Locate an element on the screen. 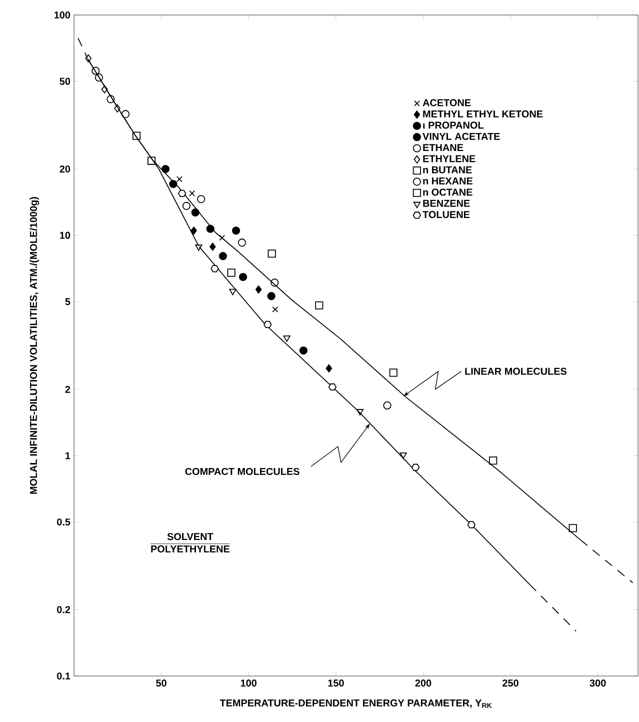  legend-label: TOLUENE is located at coordinates (446, 214).